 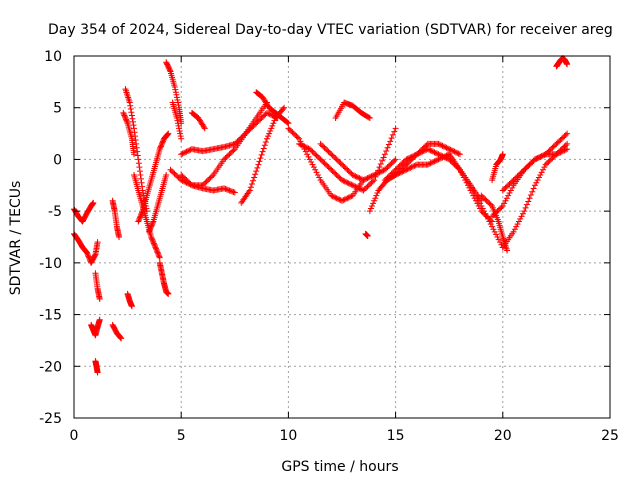 I want to click on series-arc-o, so click(x=174, y=93).